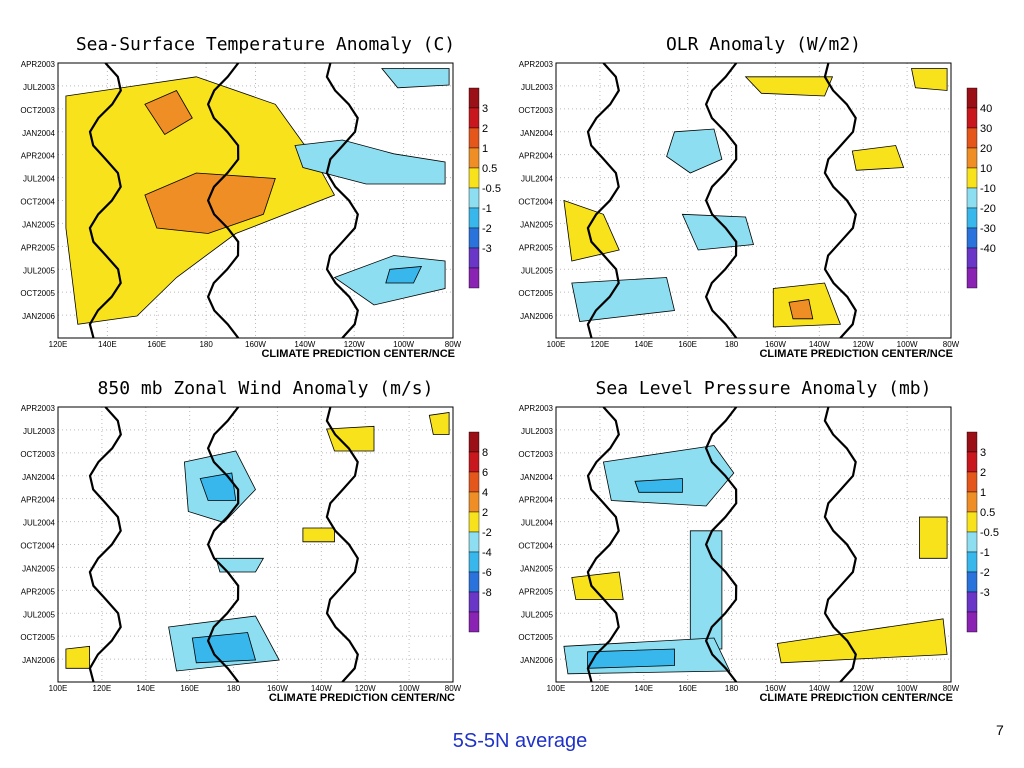  Describe the element at coordinates (556, 688) in the screenshot. I see `chart3-x-tick-label: 100E` at that location.